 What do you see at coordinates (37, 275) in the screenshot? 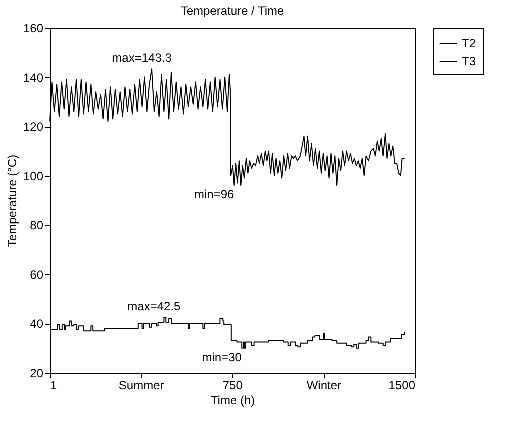
I see `y-tick-label: 60` at bounding box center [37, 275].